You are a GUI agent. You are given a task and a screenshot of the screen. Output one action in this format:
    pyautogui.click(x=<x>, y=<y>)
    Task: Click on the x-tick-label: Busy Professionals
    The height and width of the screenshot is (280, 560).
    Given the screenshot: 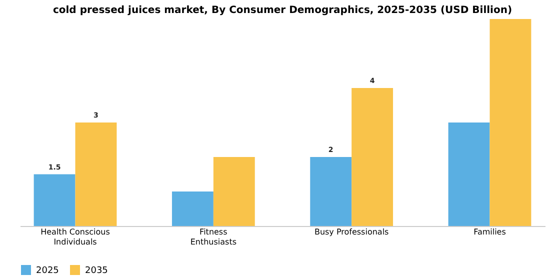 What is the action you would take?
    pyautogui.click(x=351, y=232)
    